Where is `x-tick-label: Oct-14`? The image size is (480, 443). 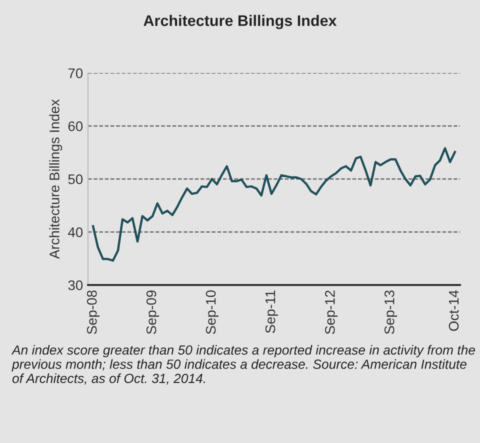 x-tick-label: Oct-14 is located at coordinates (453, 310).